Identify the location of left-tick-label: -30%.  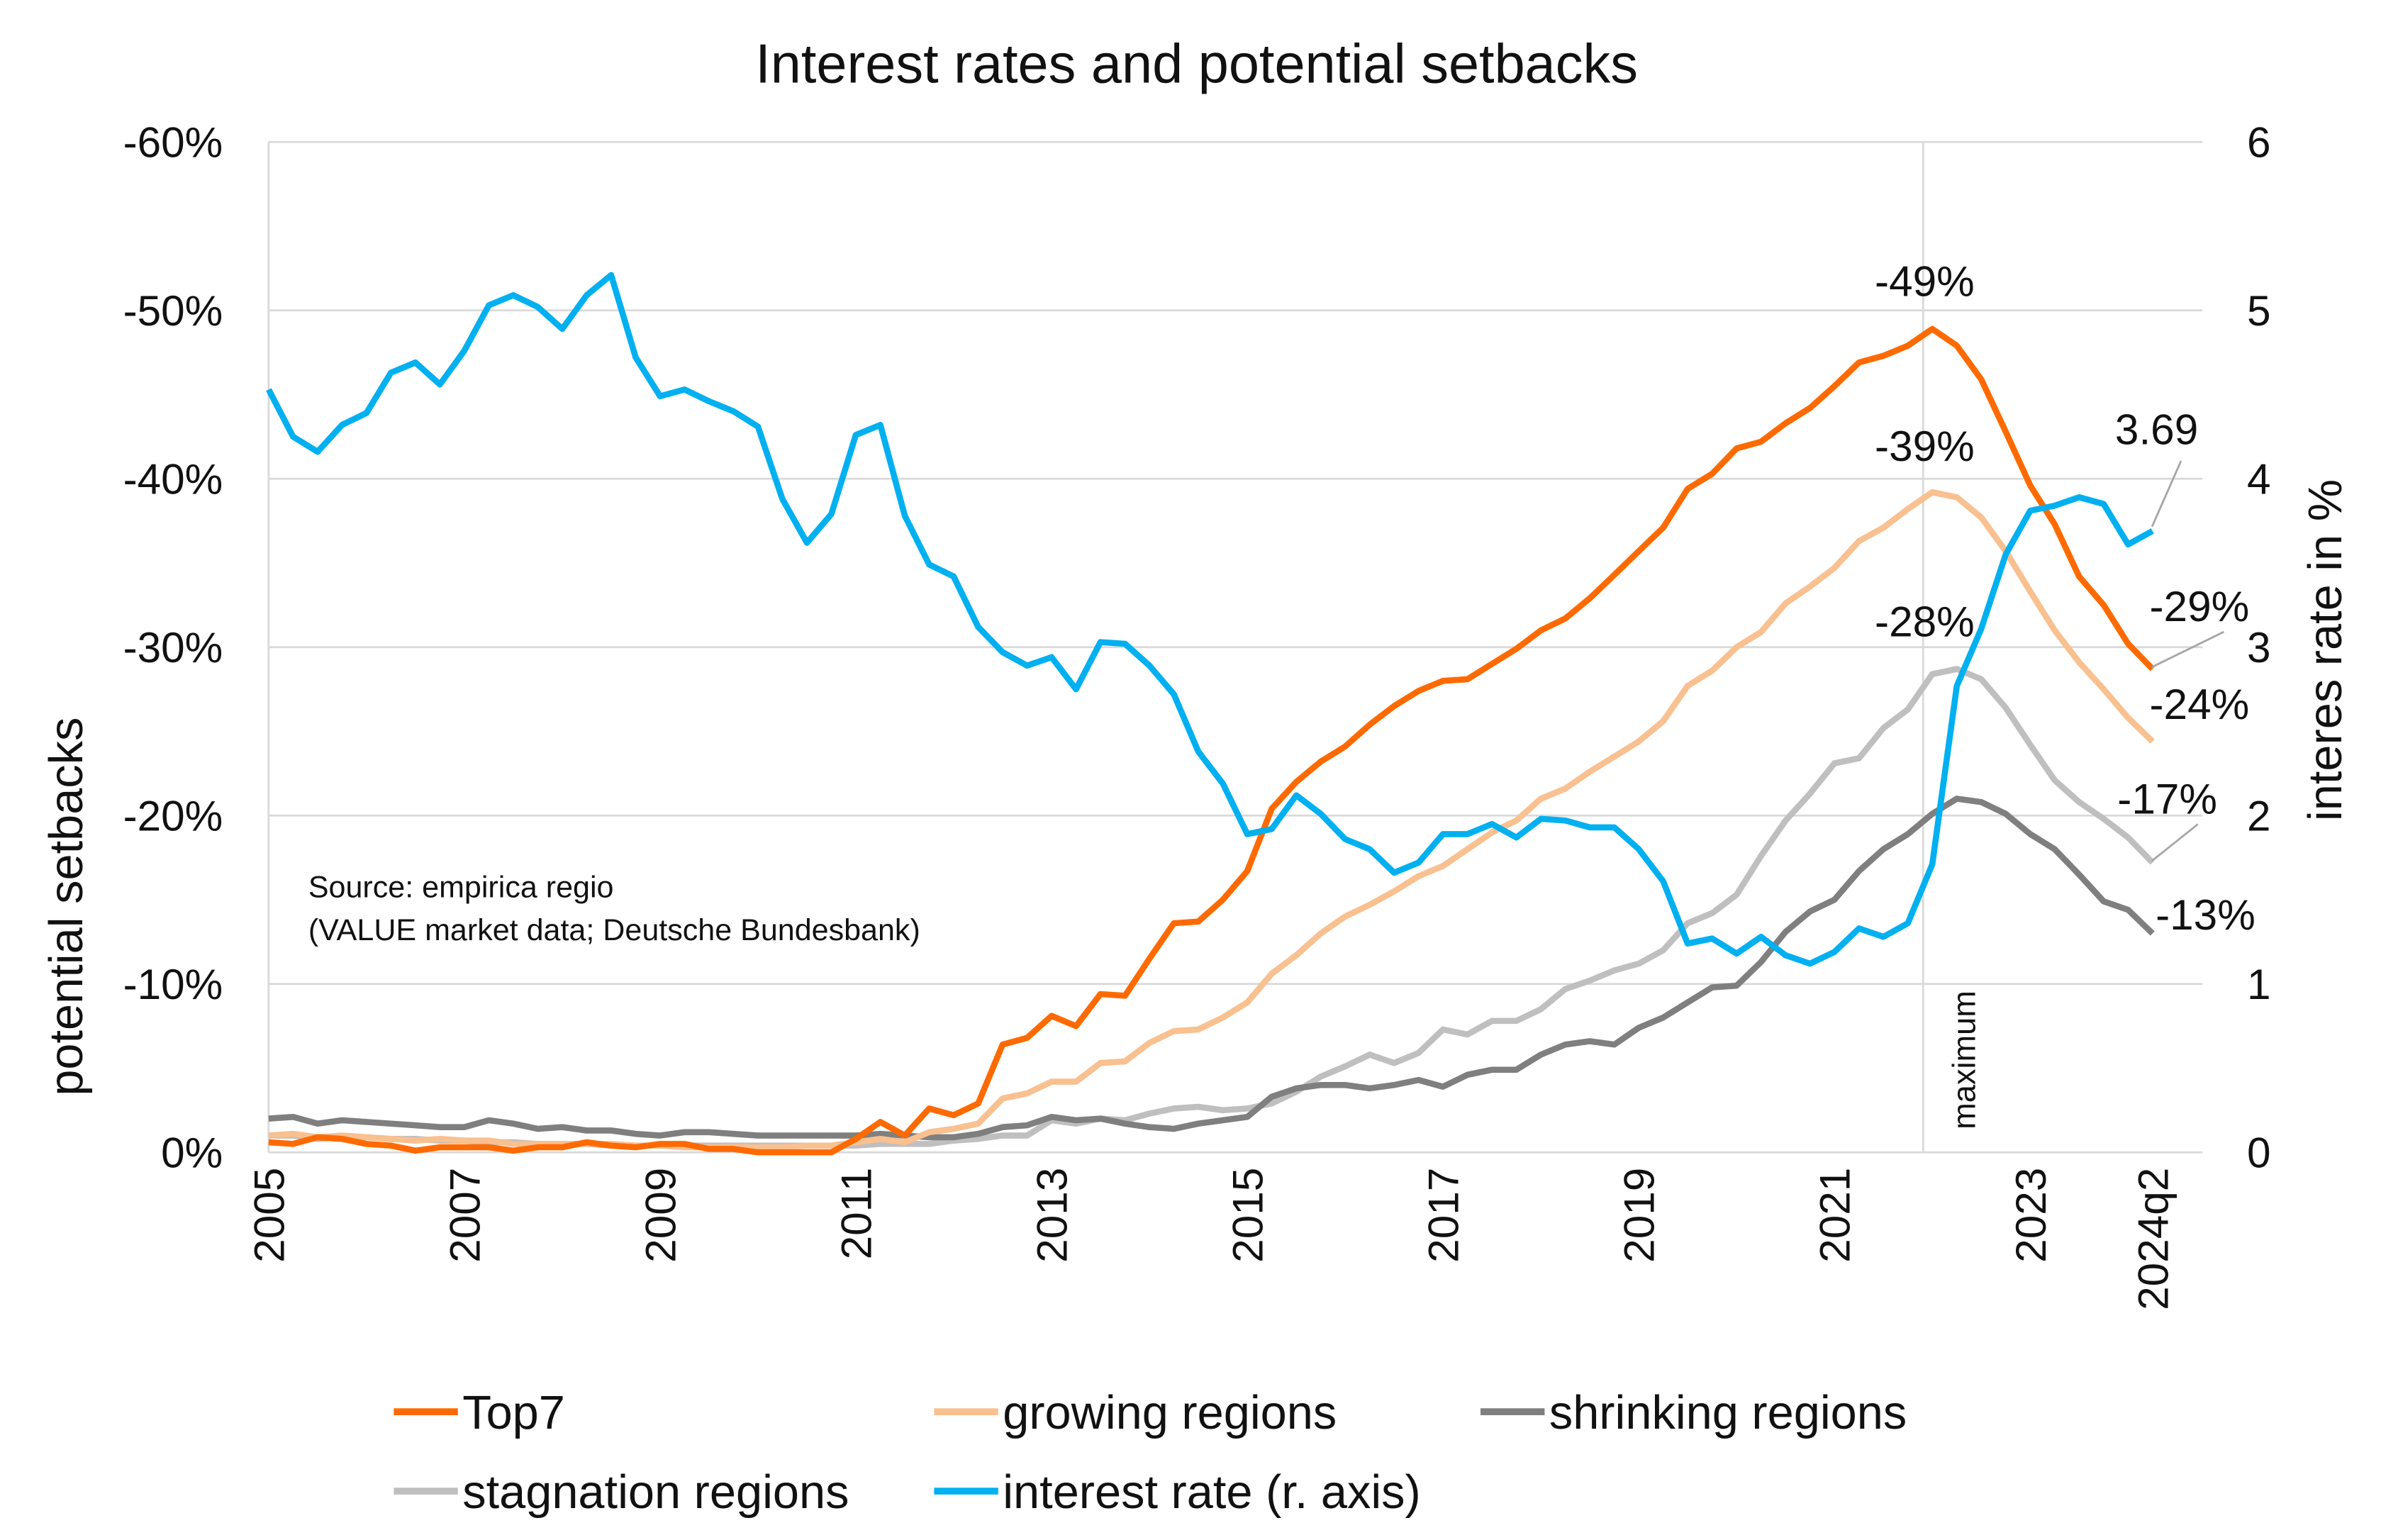
(173, 647).